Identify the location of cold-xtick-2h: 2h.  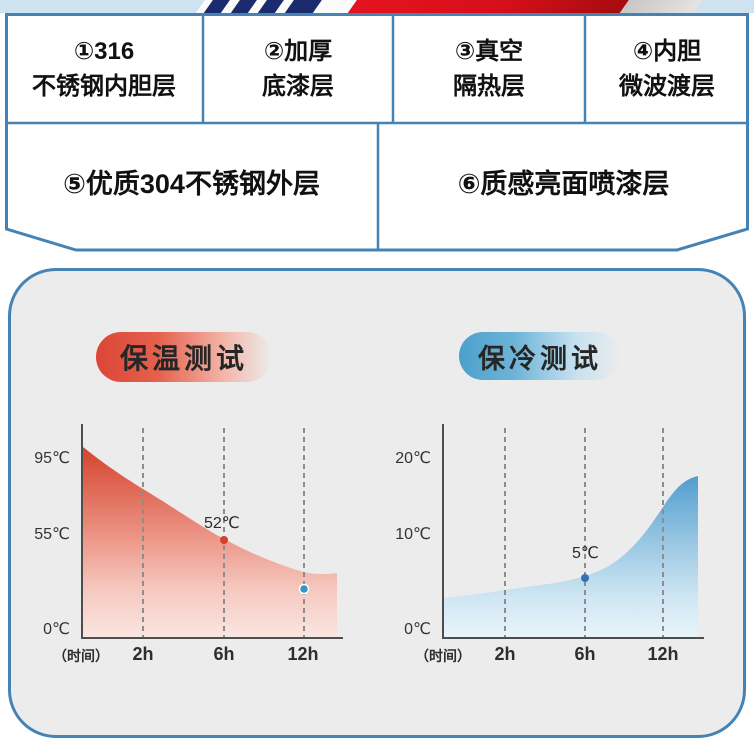
(505, 654).